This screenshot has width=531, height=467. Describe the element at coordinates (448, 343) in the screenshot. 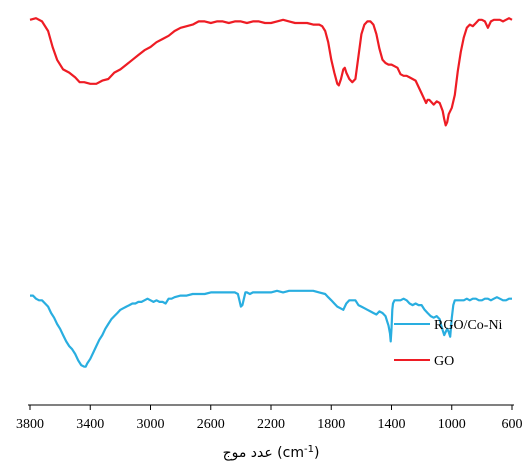

I see `legend: RGO/Co-Ni GO` at that location.